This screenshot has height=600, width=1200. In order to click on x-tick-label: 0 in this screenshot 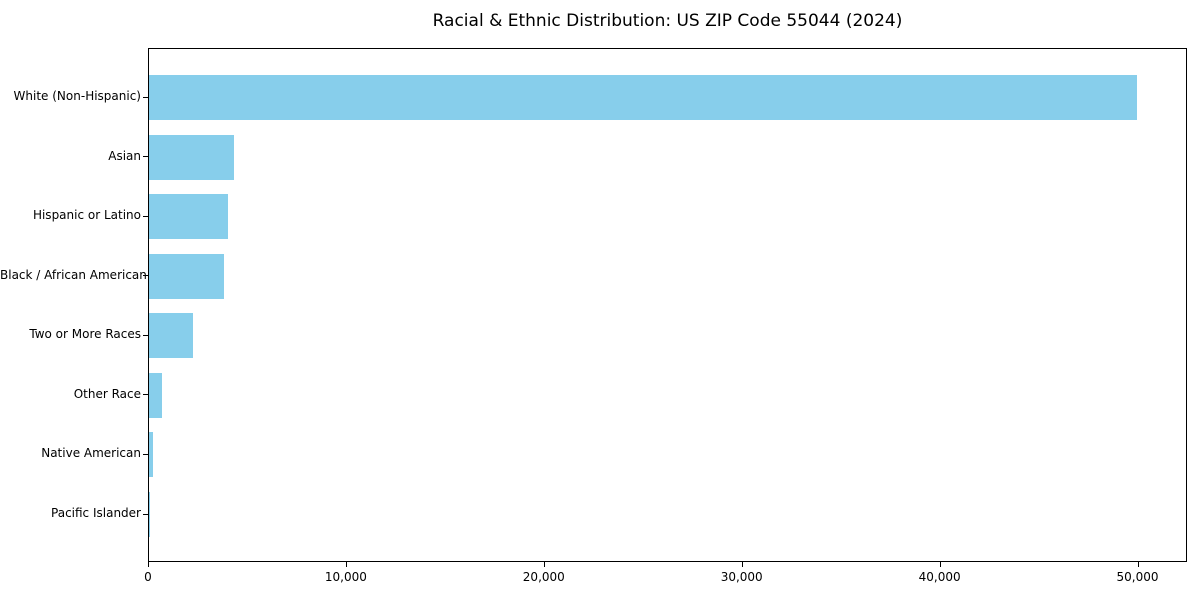, I will do `click(148, 577)`.